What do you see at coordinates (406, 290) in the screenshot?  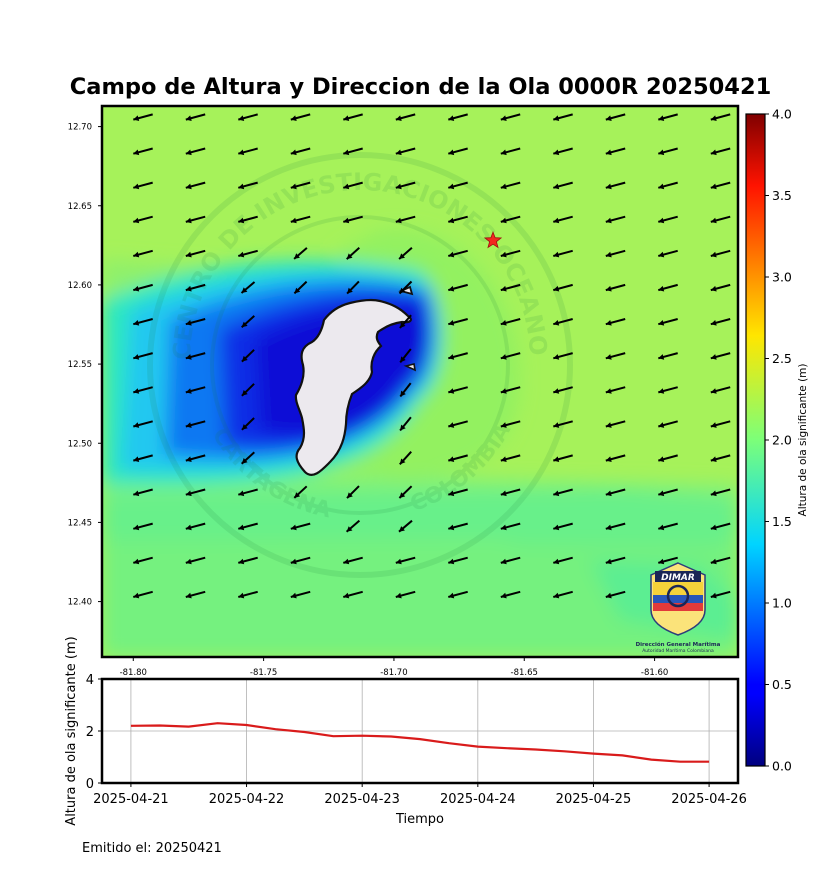 I see `islet-north` at bounding box center [406, 290].